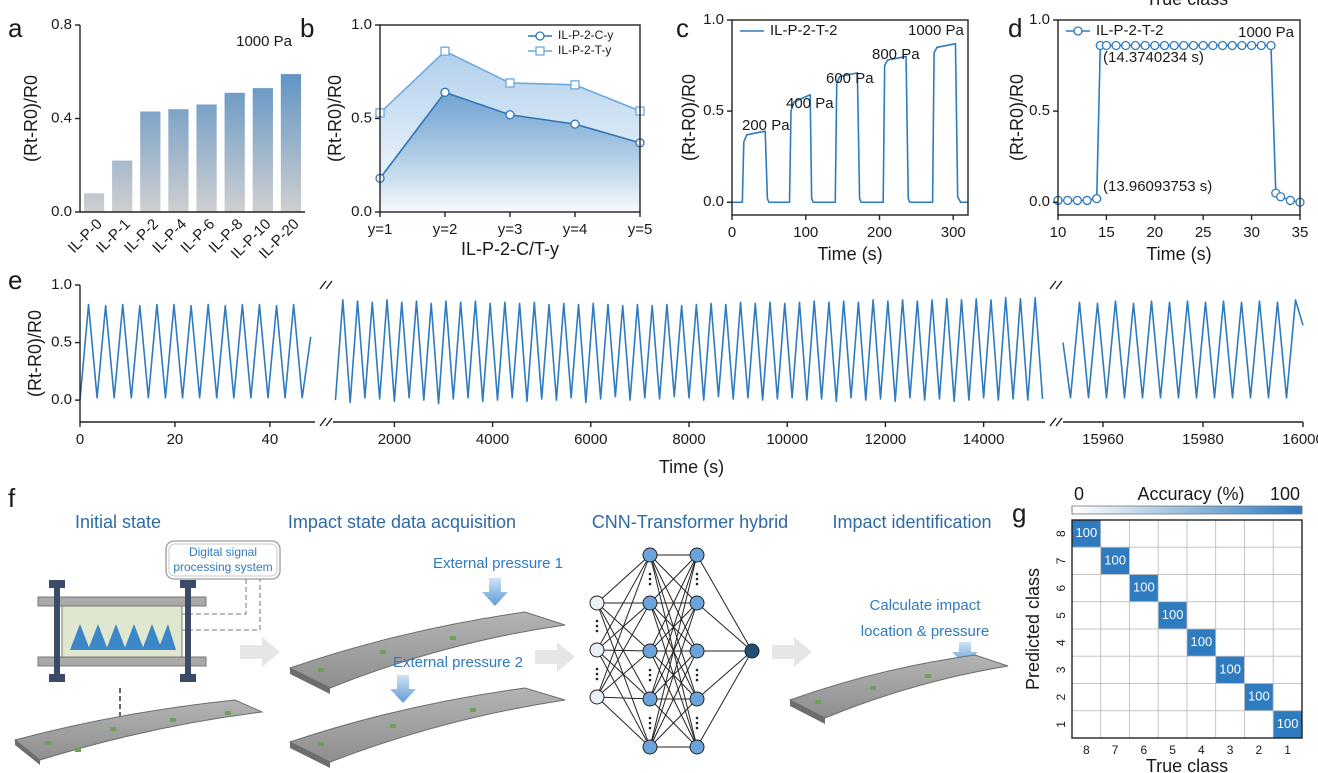  I want to click on panel-label: g, so click(1019, 513).